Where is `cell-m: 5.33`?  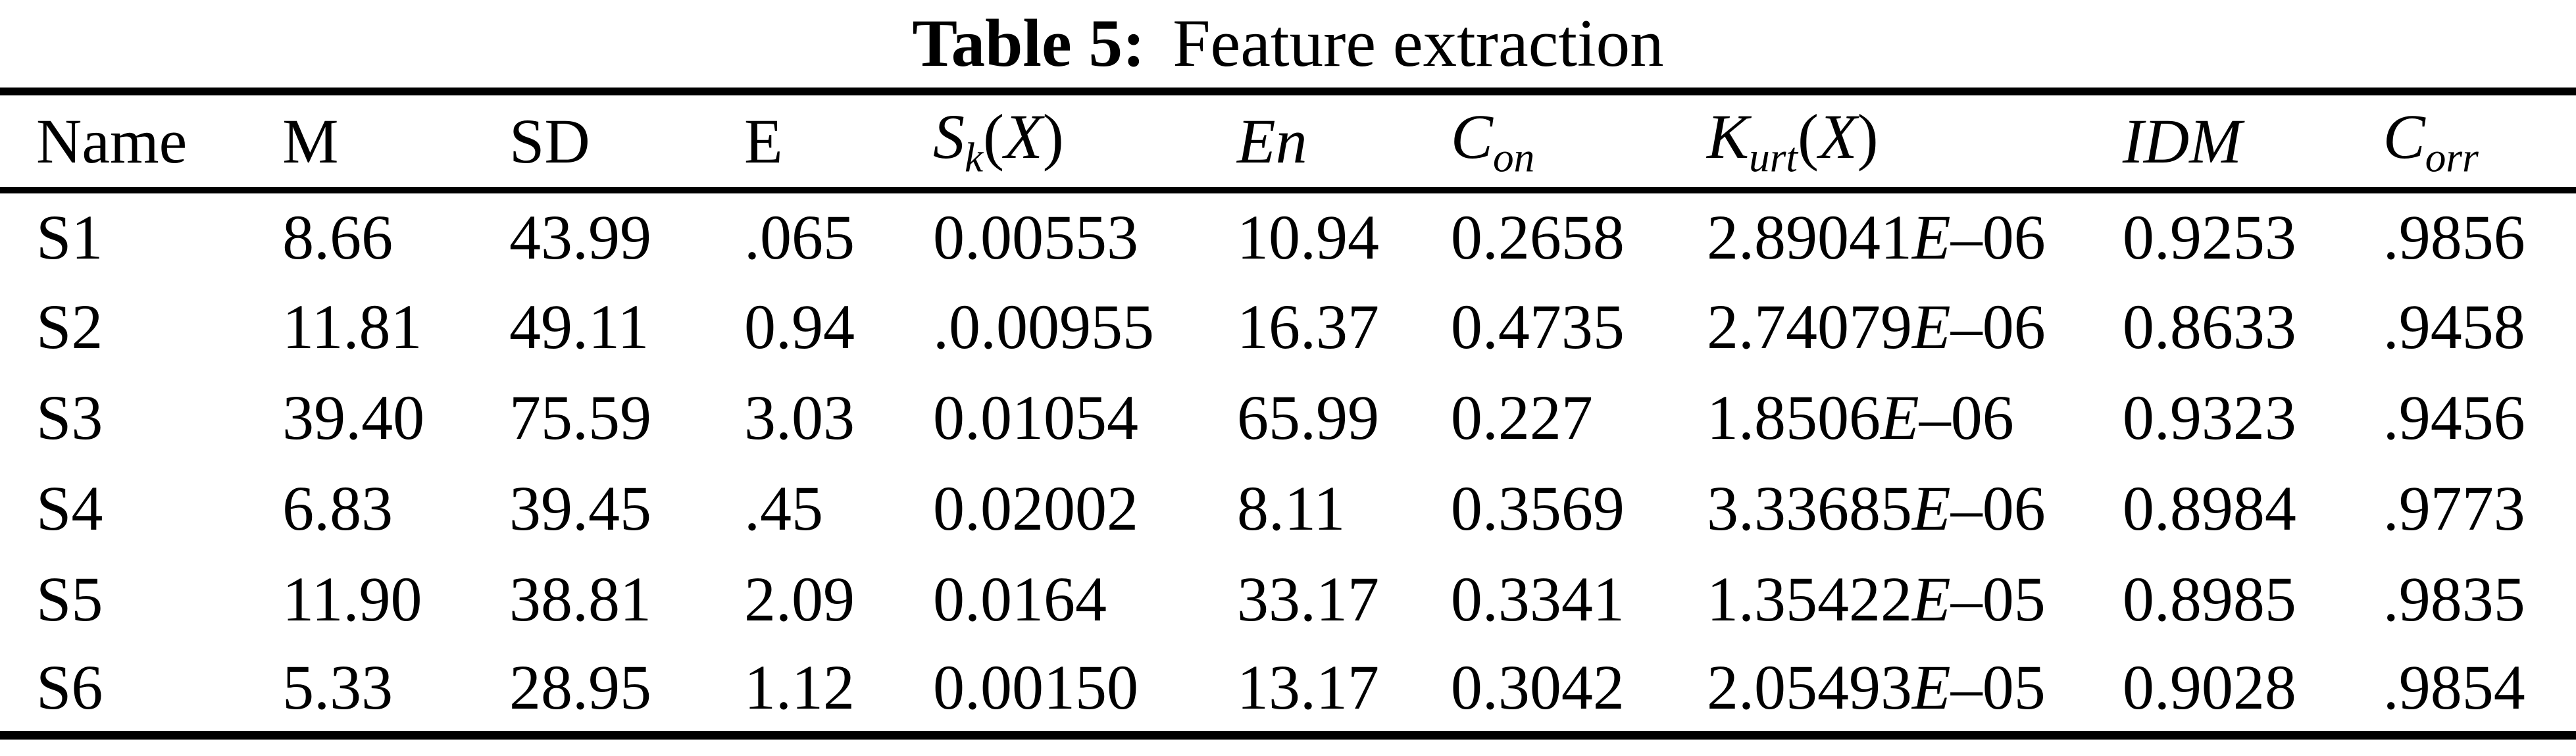 cell-m: 5.33 is located at coordinates (337, 687).